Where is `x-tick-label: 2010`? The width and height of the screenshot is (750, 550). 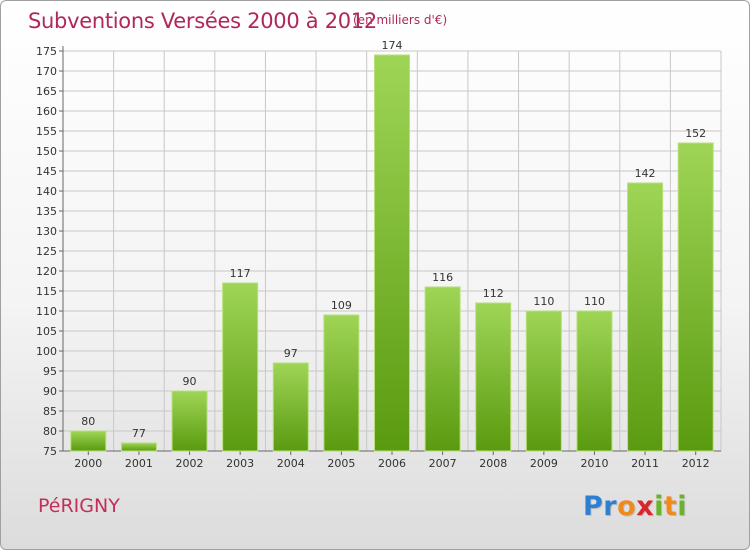
x-tick-label: 2010 is located at coordinates (594, 463).